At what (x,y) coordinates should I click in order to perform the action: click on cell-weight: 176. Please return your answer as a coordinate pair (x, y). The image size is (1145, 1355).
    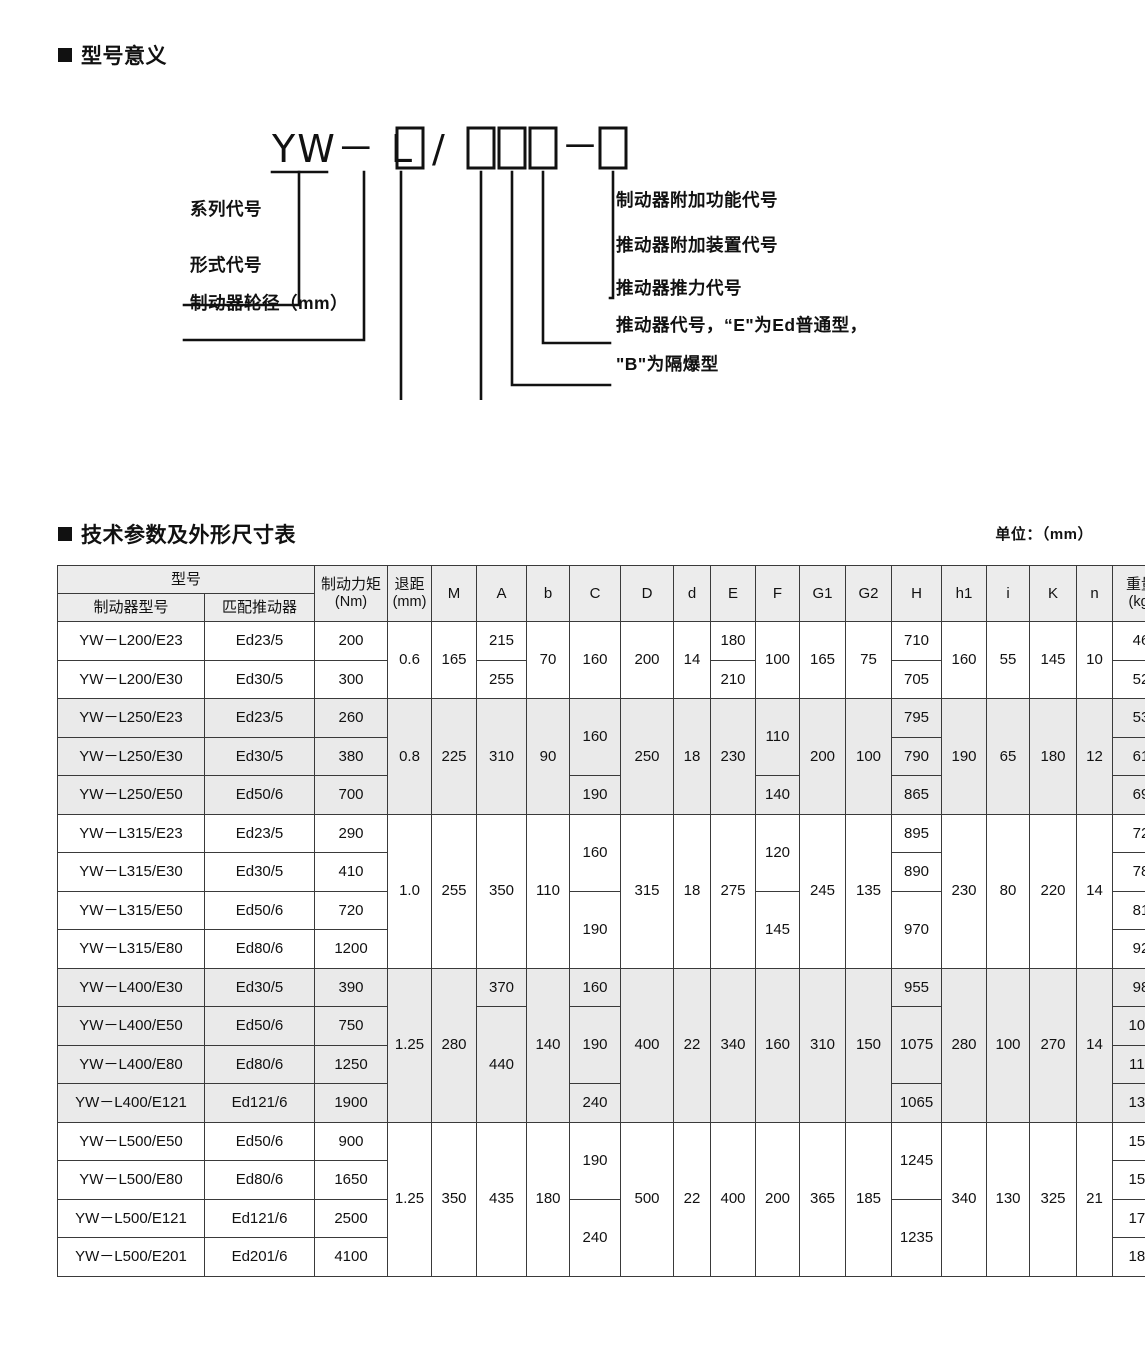
    Looking at the image, I should click on (1128, 1218).